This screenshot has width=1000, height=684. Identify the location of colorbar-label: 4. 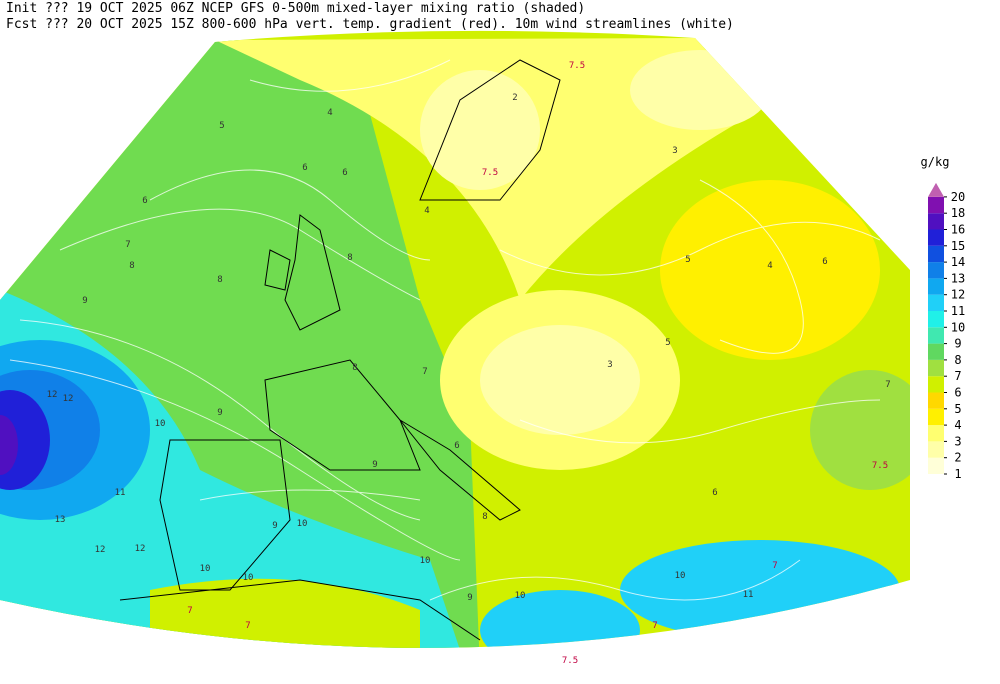
(957, 425).